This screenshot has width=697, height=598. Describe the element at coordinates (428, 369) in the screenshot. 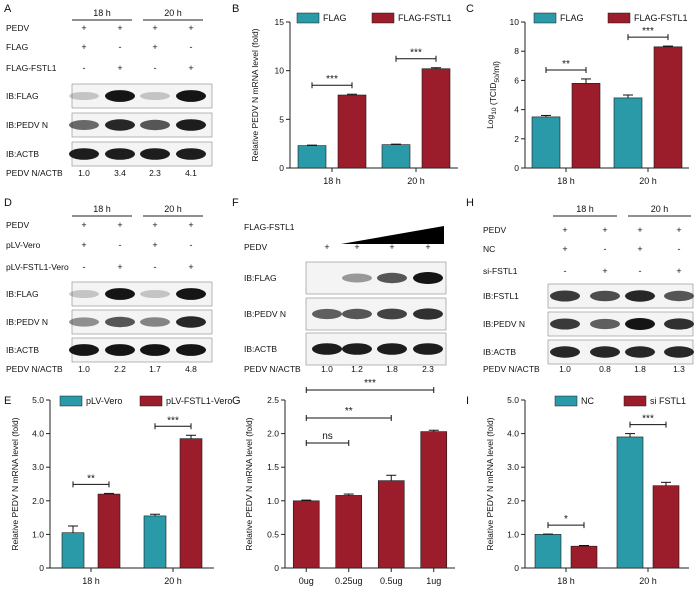

I see `ratio-value: 2.3` at that location.